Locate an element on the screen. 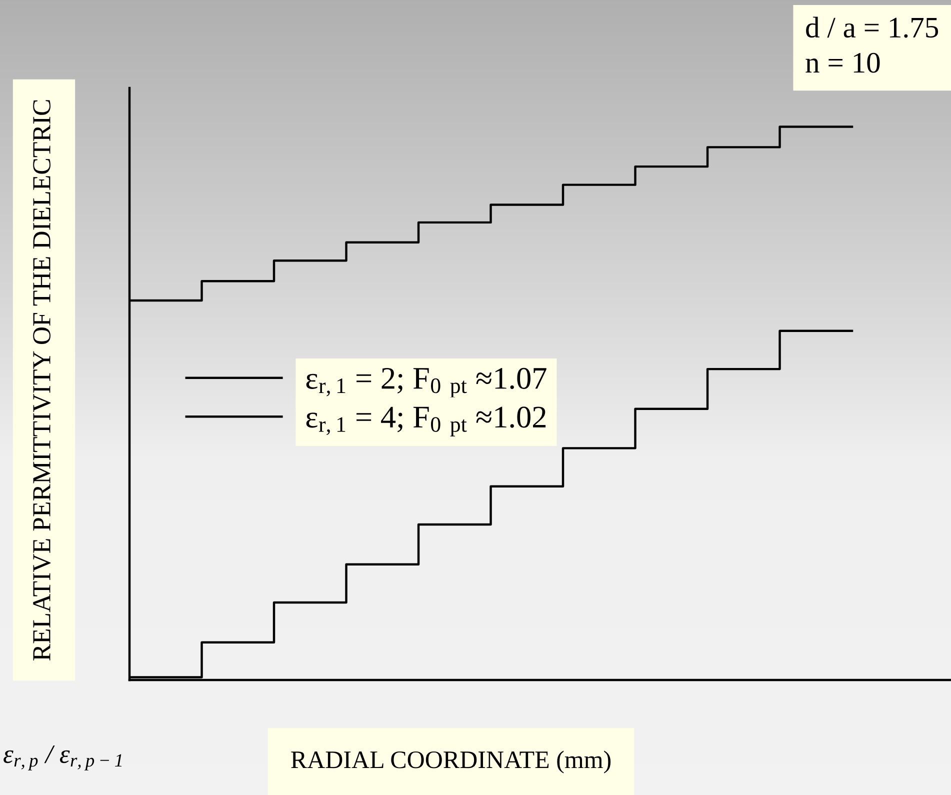  legend-label: ε$_{r,1}$ = 4; F$_{0 pt}$ ≈1.02 is located at coordinates (426, 421).